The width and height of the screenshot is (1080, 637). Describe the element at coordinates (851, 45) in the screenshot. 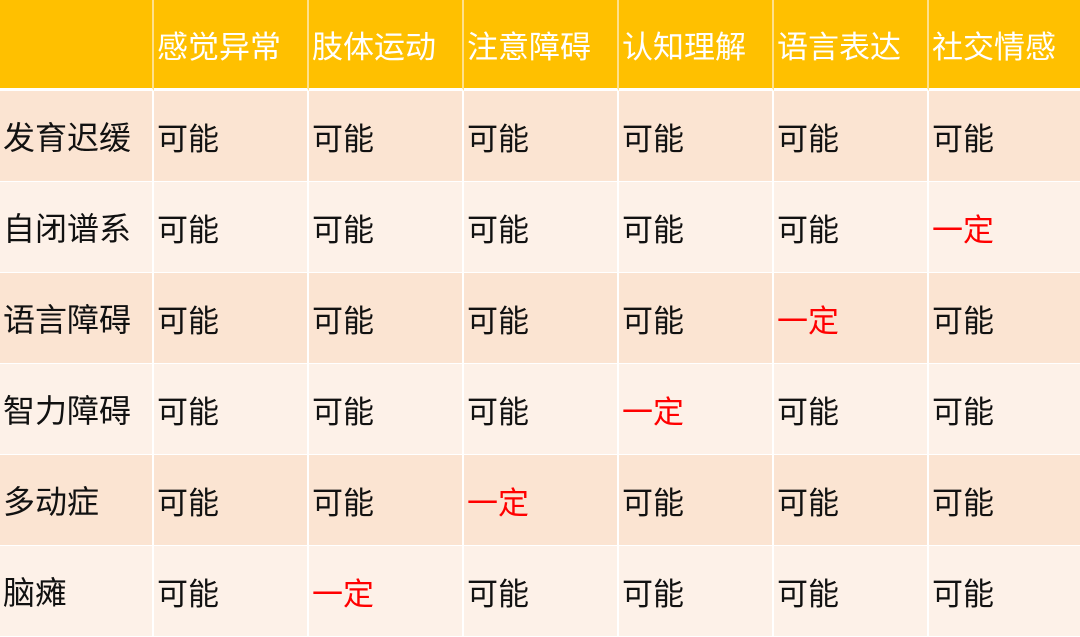

I see `column-header: 语言表达` at that location.